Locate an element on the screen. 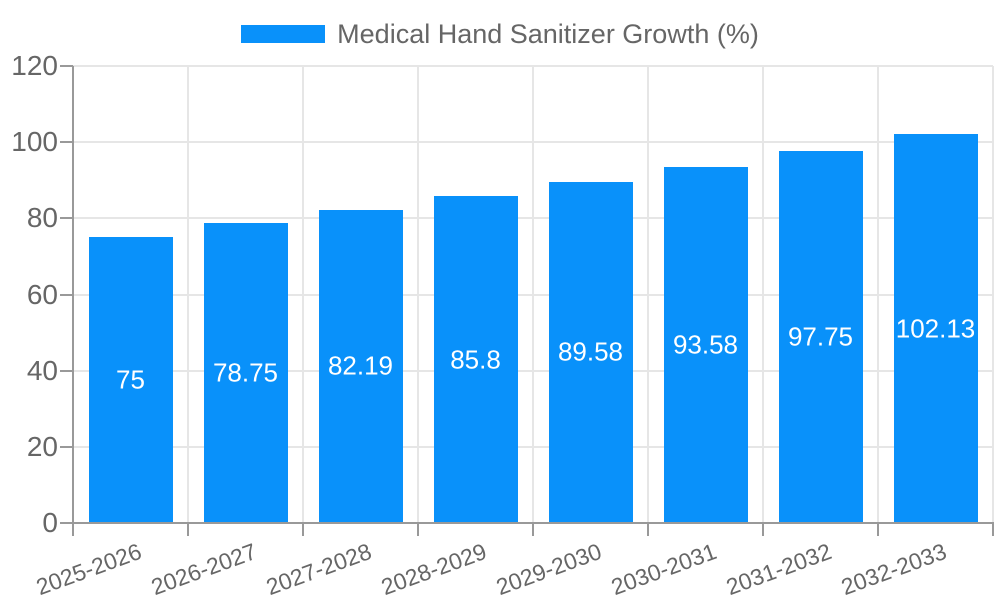 Image resolution: width=1000 pixels, height=600 pixels. x-tick-label: 2028-2029 is located at coordinates (433, 569).